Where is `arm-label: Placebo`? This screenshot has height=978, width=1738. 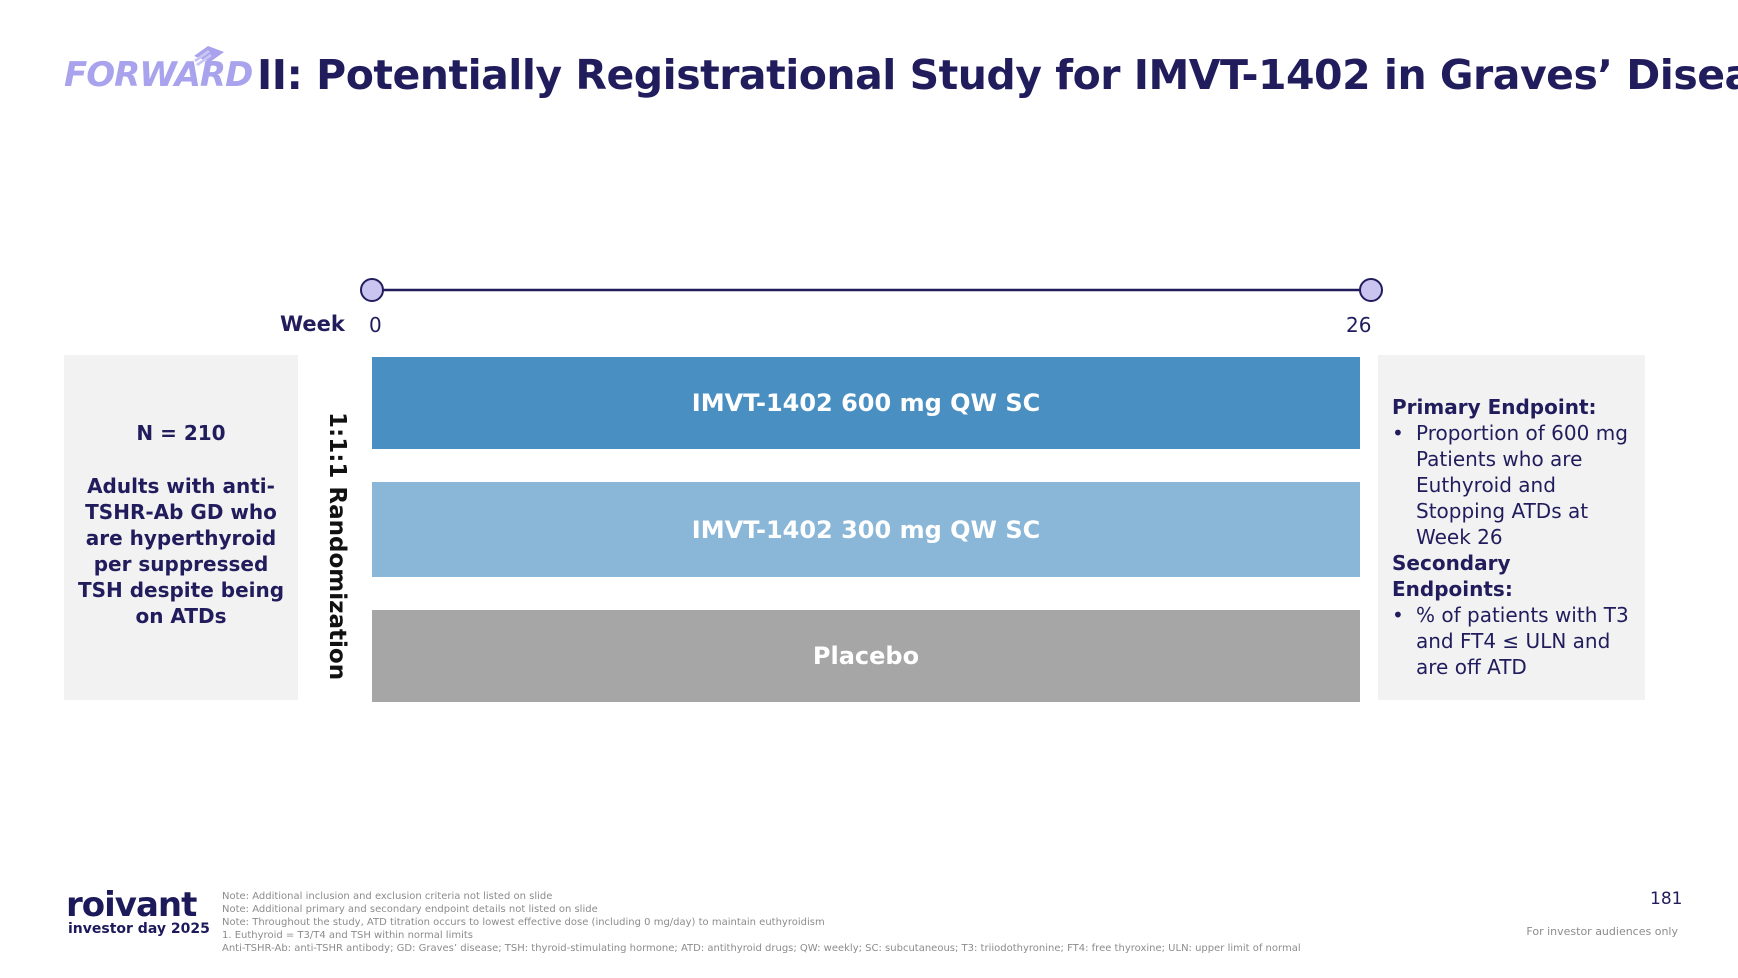
arm-label: Placebo is located at coordinates (866, 656).